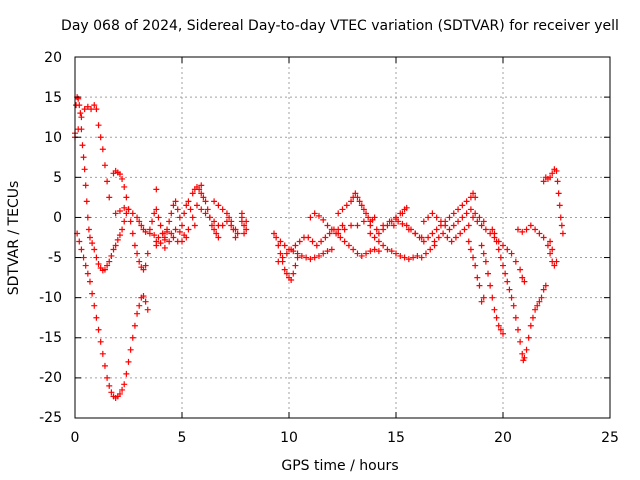 Image resolution: width=640 pixels, height=480 pixels. What do you see at coordinates (179, 216) in the screenshot?
I see `series-stray` at bounding box center [179, 216].